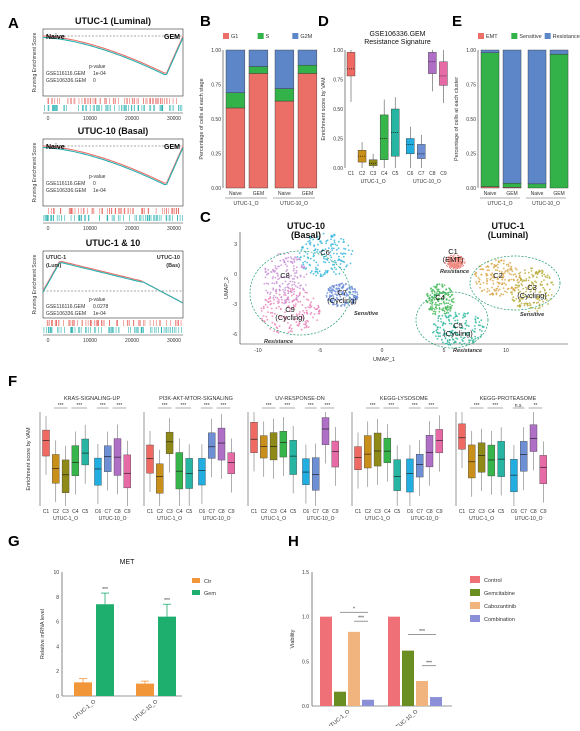  What do you see at coordinates (415, 406) in the screenshot?
I see `sig-label: ***` at bounding box center [415, 406].